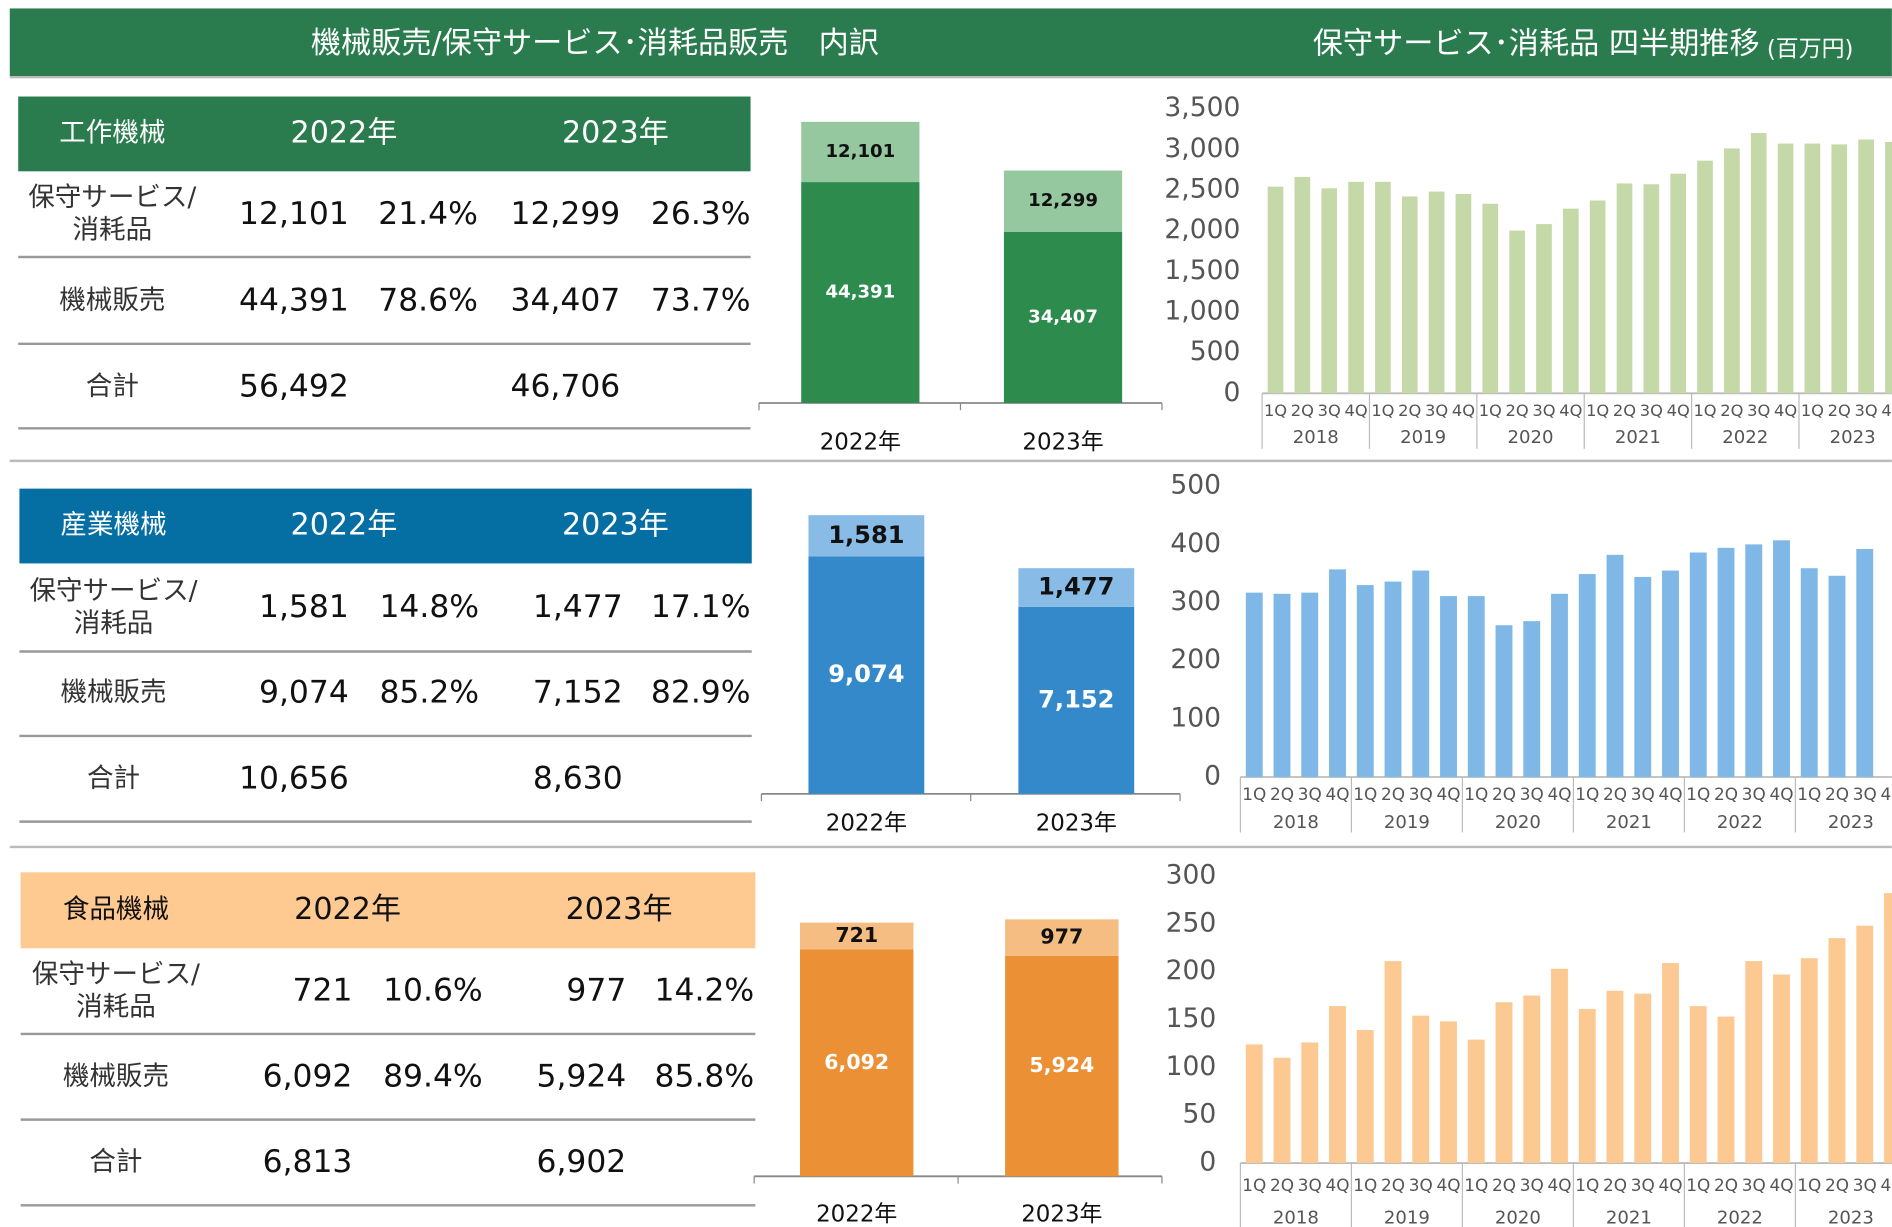 The height and width of the screenshot is (1227, 1892). I want to click on cell: 56,492, so click(294, 386).